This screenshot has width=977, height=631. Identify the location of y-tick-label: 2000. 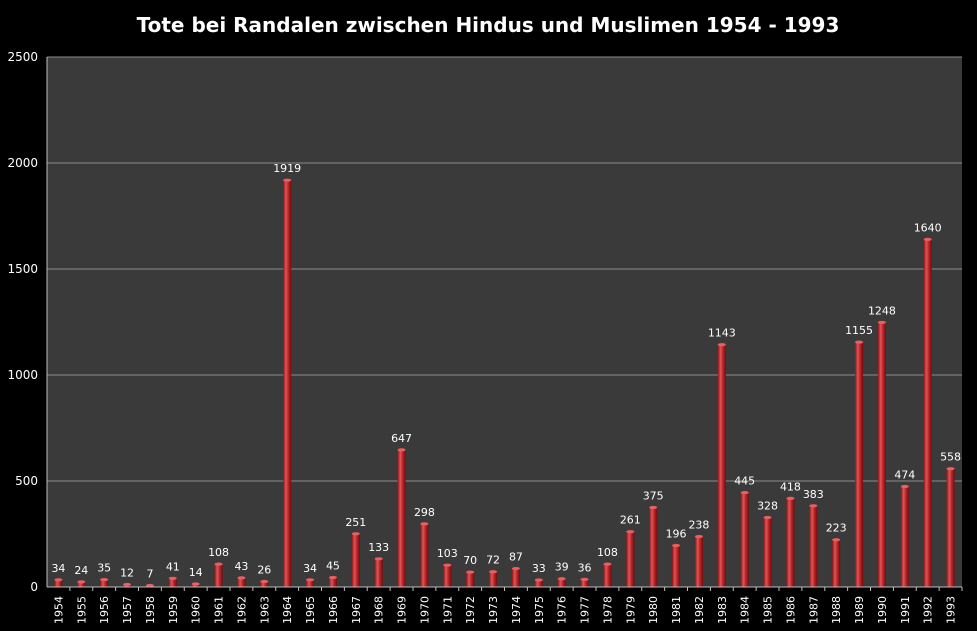
(22, 163).